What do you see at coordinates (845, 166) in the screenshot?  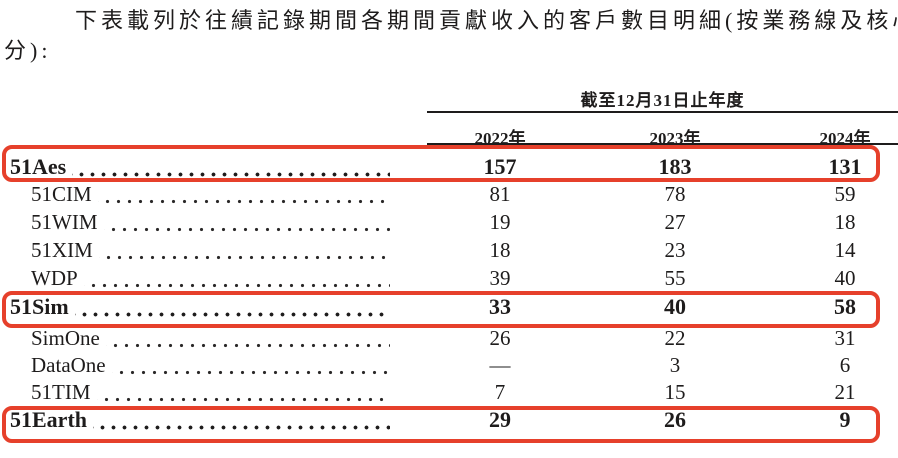 I see `value-2024: 131` at bounding box center [845, 166].